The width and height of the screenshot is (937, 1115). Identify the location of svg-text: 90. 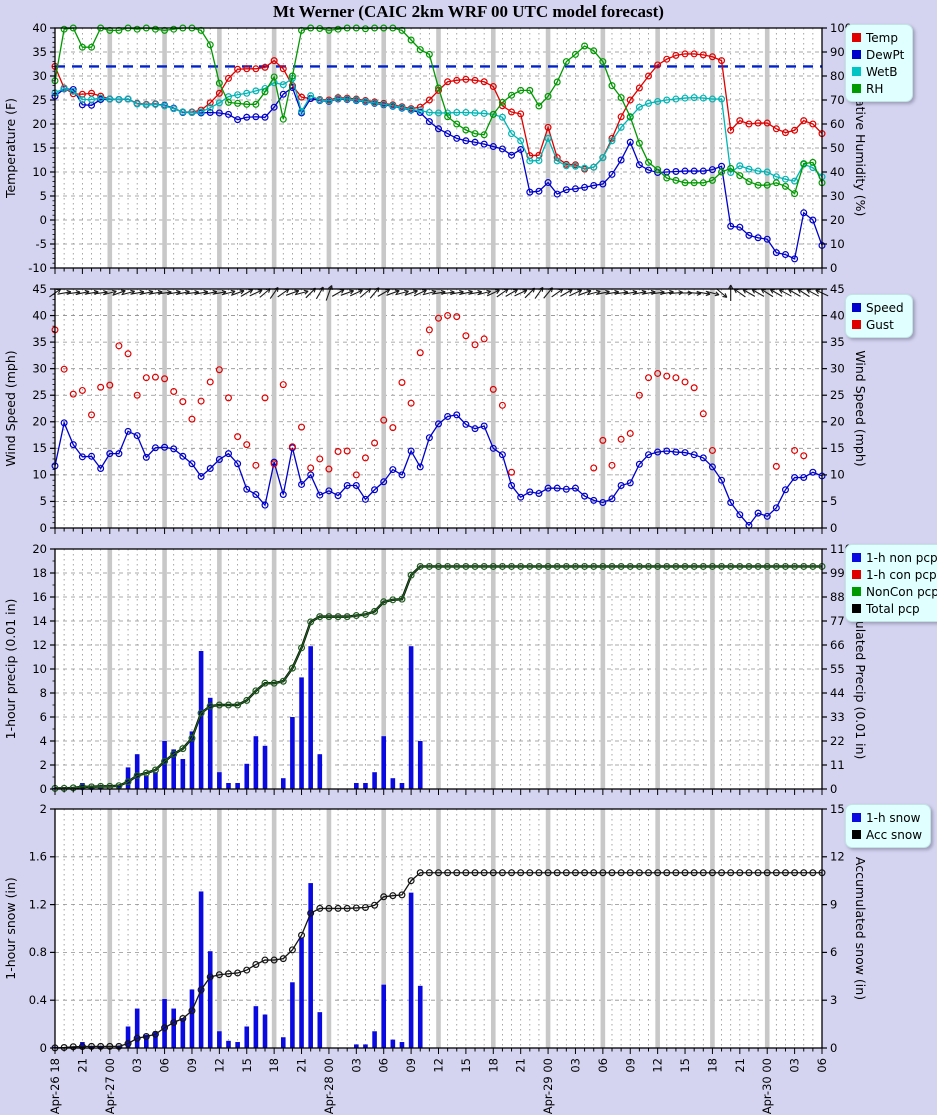
(837, 52).